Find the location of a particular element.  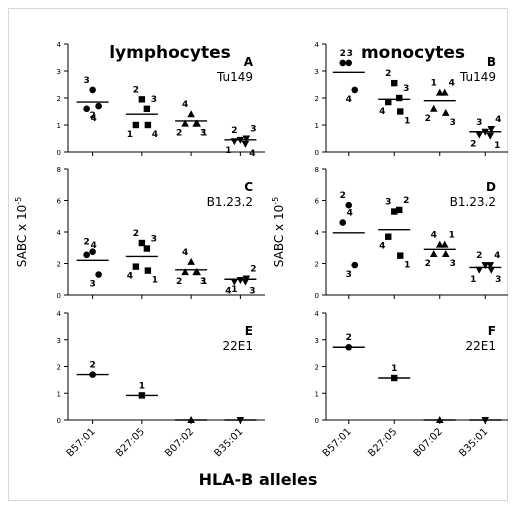

x-tick-label: B27:05 is located at coordinates (130, 442).